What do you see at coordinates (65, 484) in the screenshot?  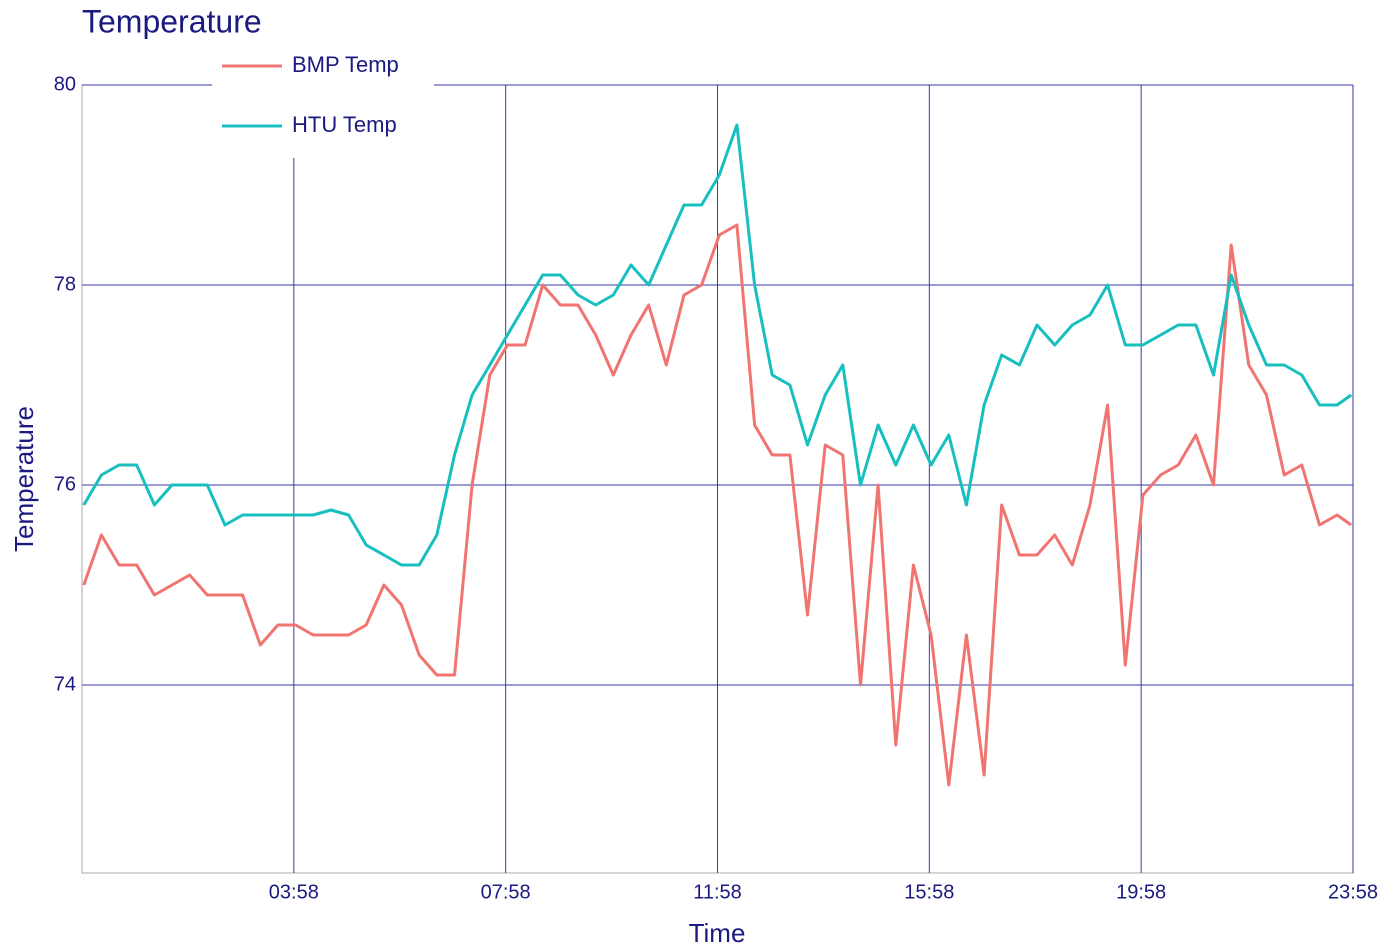 I see `y-tick-label: 76` at bounding box center [65, 484].